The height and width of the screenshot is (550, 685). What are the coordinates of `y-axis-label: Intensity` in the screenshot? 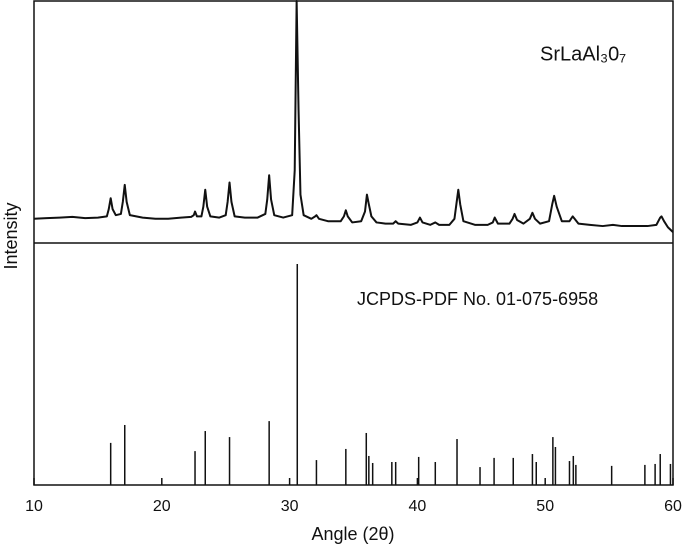 It's located at (11, 235).